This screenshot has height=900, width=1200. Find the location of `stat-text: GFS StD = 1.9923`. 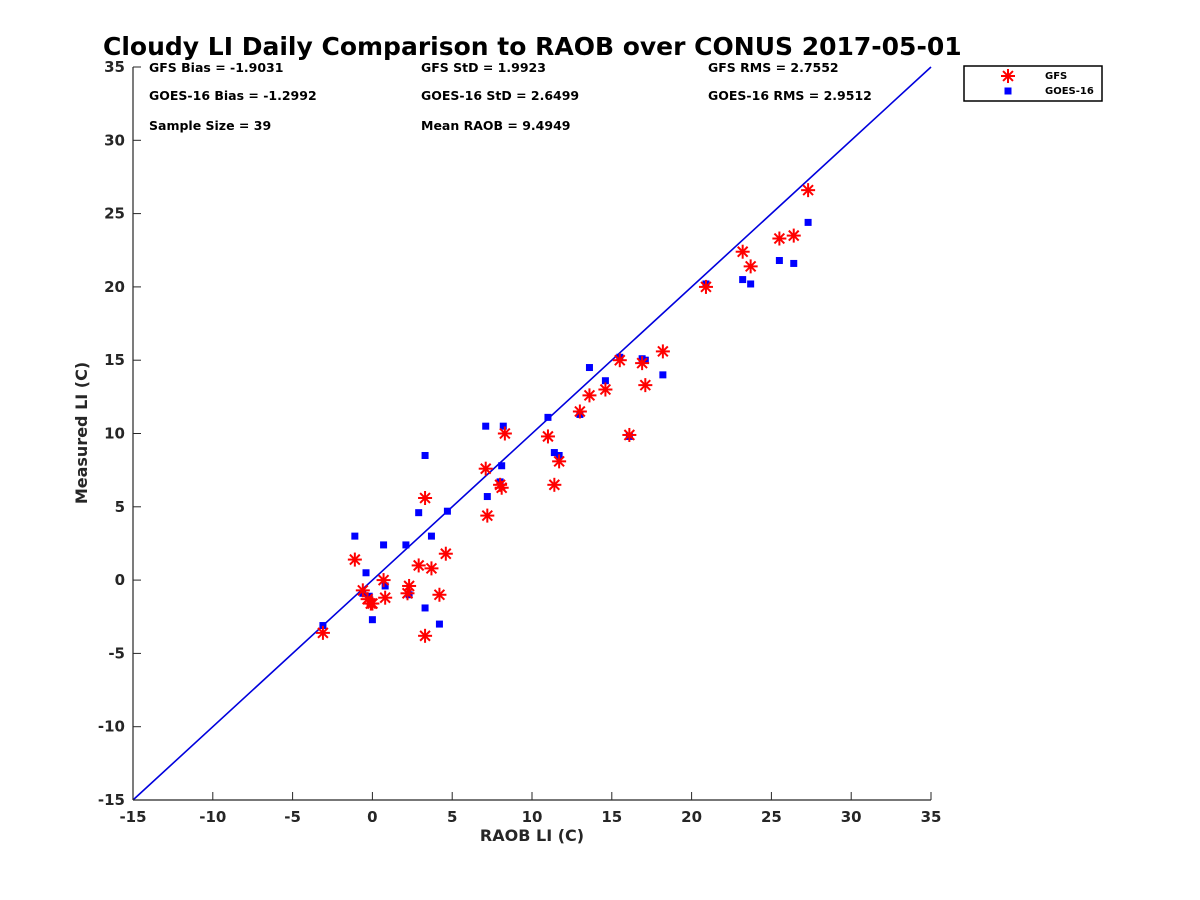

stat-text: GFS StD = 1.9923 is located at coordinates (483, 67).